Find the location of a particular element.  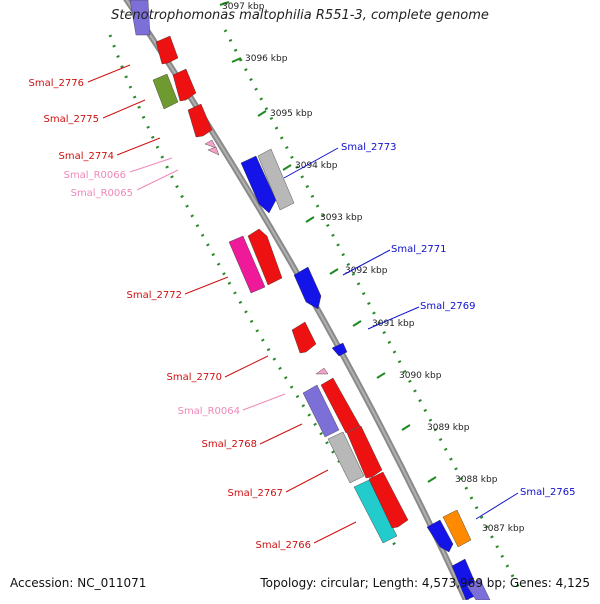

tick-label: 3087 kbp is located at coordinates (503, 529).